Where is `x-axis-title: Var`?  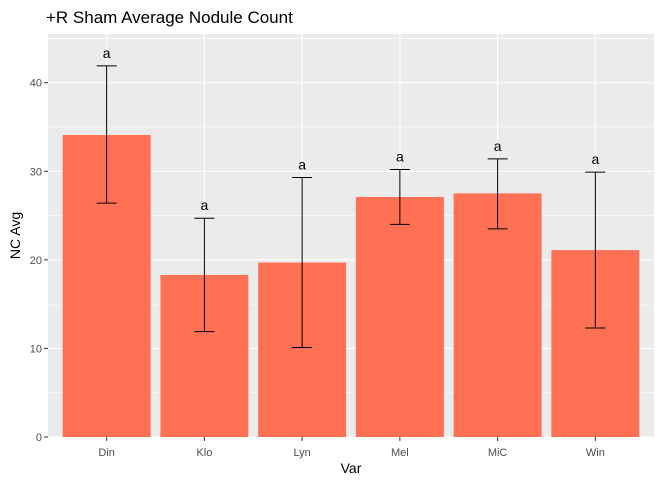 x-axis-title: Var is located at coordinates (351, 468).